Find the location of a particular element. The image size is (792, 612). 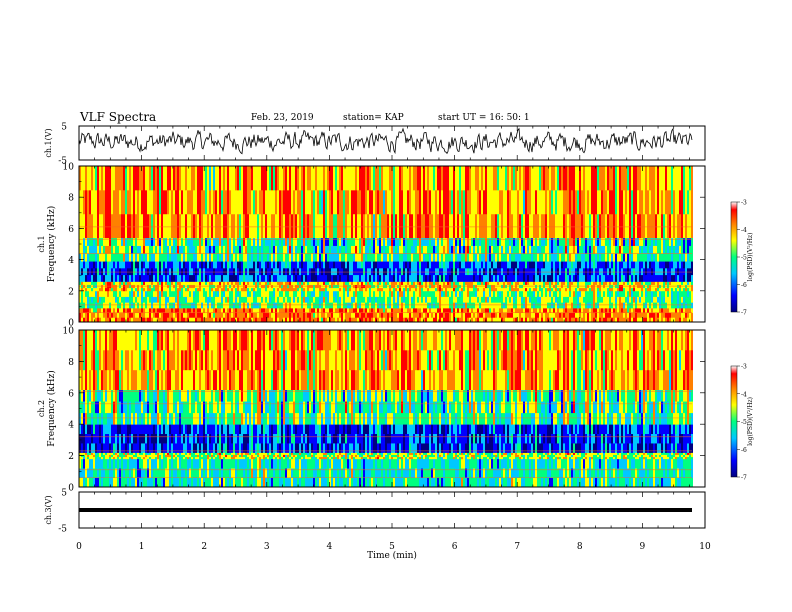

date-label: Feb. 23, 2019 is located at coordinates (282, 118).